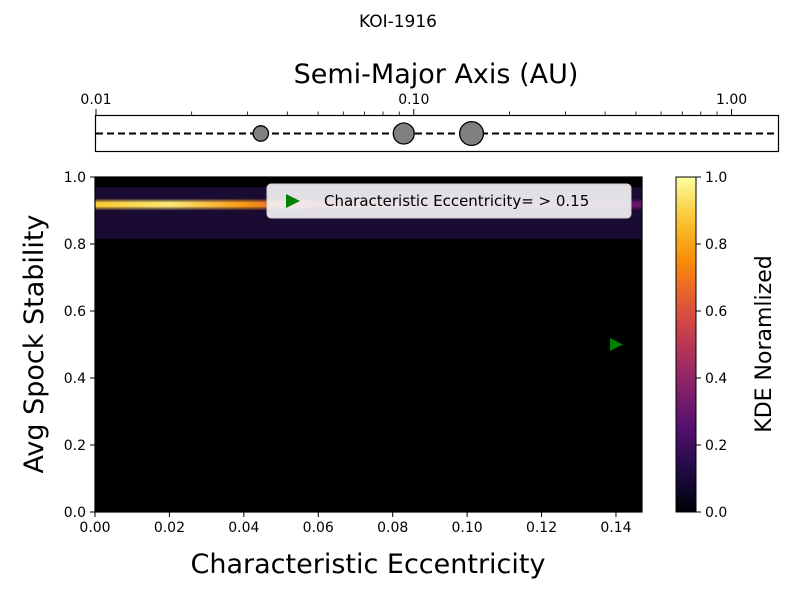 Image resolution: width=797 pixels, height=602 pixels. What do you see at coordinates (75, 379) in the screenshot?
I see `y-axis-tick-label: 0.4` at bounding box center [75, 379].